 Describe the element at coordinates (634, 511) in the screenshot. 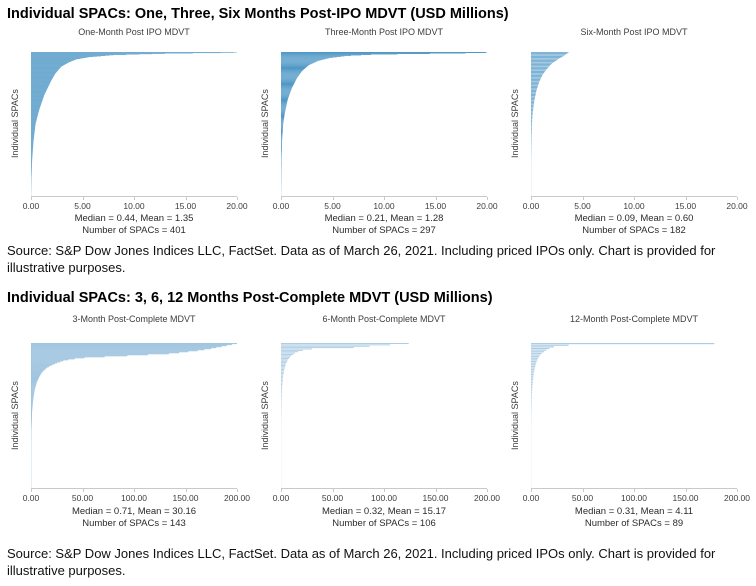

I see `stats-median-mean: Median = 0.31, Mean = 4.11` at that location.